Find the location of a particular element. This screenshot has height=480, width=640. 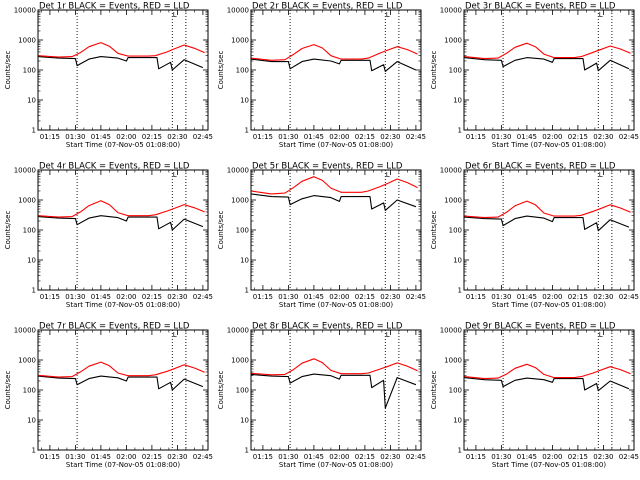

chart-title: Det 8r BLACK = Events, RED = LLD is located at coordinates (327, 327).